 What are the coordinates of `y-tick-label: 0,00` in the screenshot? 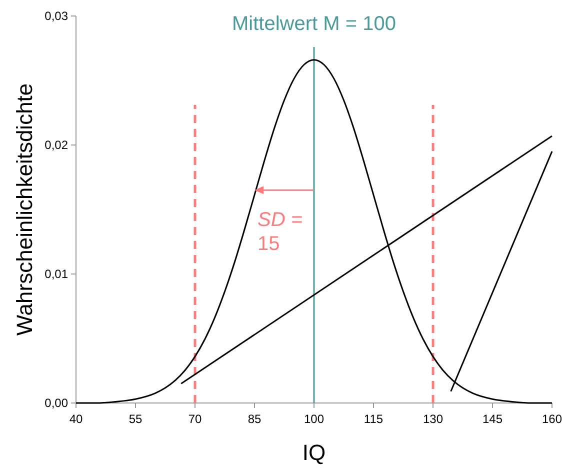 It's located at (56, 403).